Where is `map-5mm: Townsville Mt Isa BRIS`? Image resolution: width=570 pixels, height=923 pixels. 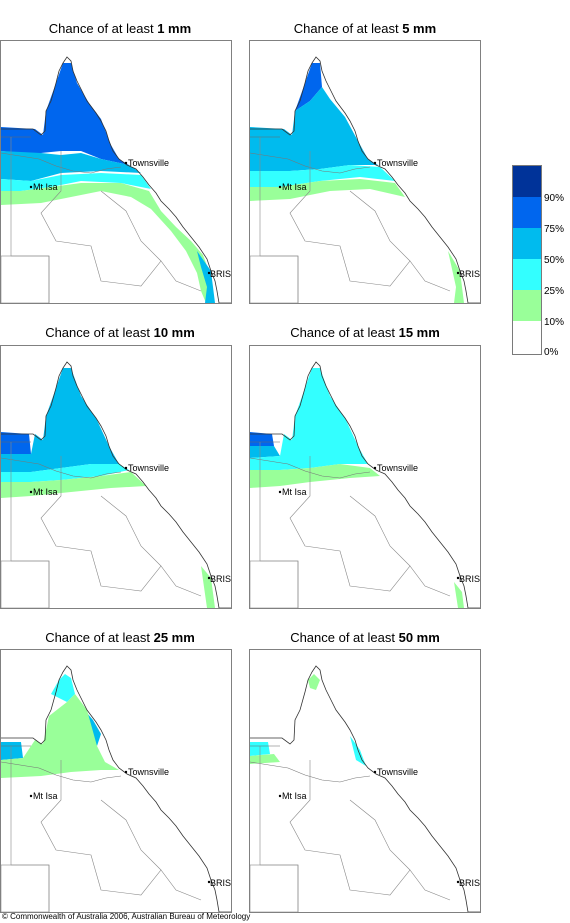
map-5mm: Townsville Mt Isa BRIS is located at coordinates (365, 172).